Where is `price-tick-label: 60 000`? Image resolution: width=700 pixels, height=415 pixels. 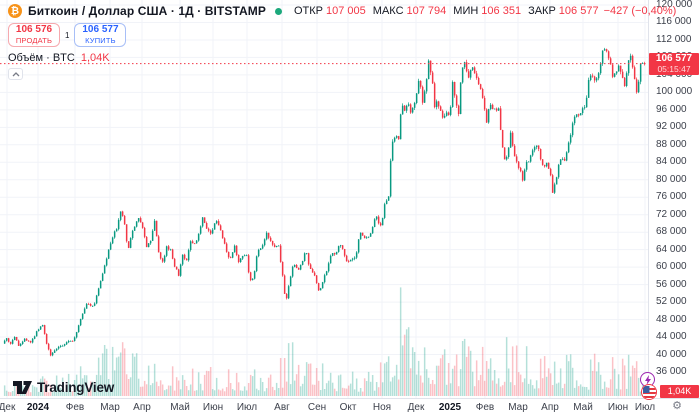 price-tick-label: 60 000 is located at coordinates (671, 267).